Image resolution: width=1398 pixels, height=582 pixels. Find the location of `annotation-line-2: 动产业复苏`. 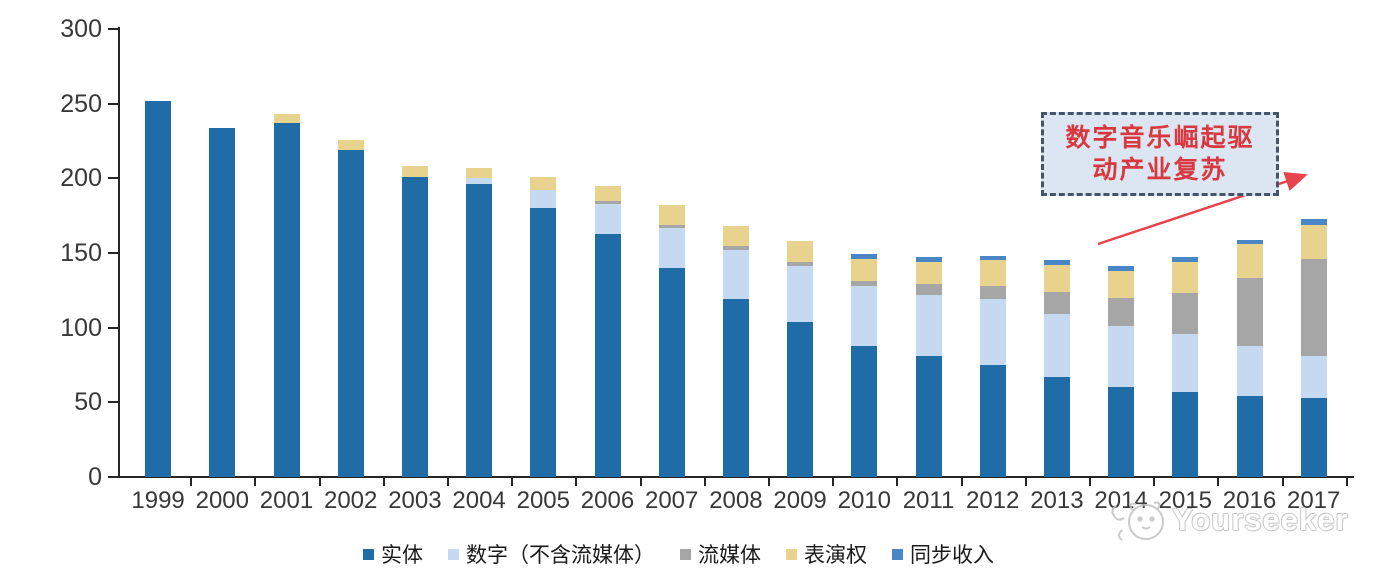

annotation-line-2: 动产业复苏 is located at coordinates (1160, 169).